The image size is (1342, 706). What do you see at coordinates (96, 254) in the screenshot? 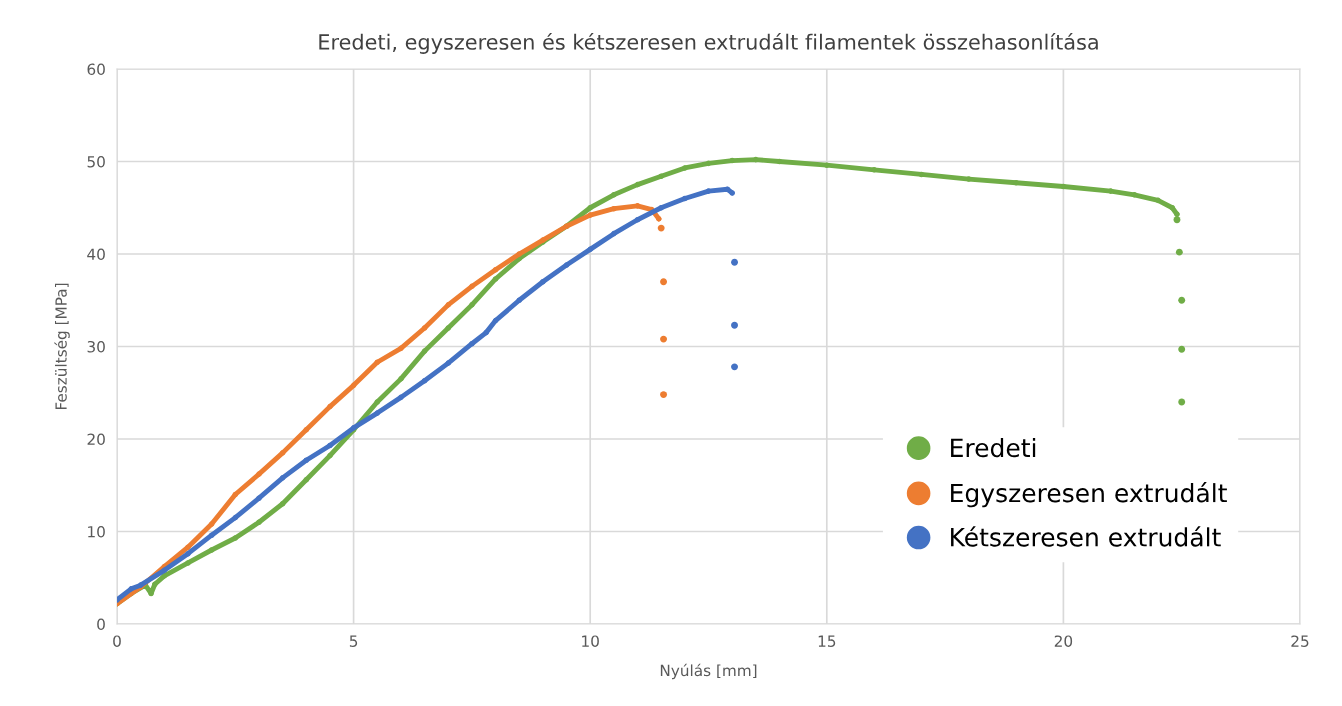
I see `y-tick-label: 40` at bounding box center [96, 254].